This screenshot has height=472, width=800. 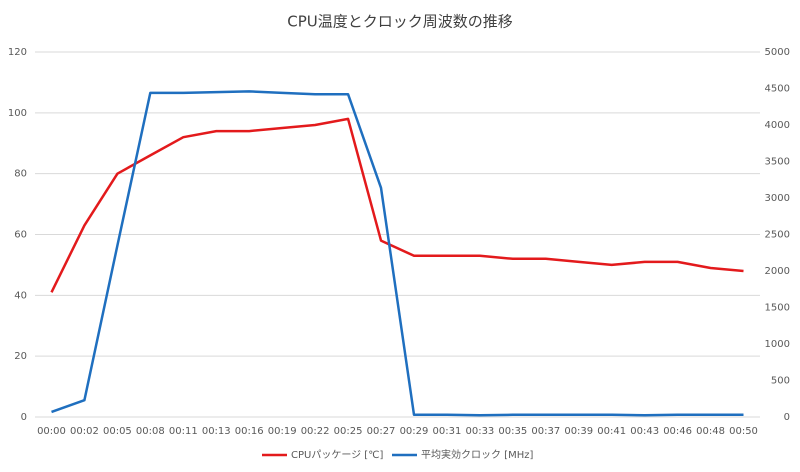 What do you see at coordinates (578, 431) in the screenshot?
I see `x-tick-label: 00:39` at bounding box center [578, 431].